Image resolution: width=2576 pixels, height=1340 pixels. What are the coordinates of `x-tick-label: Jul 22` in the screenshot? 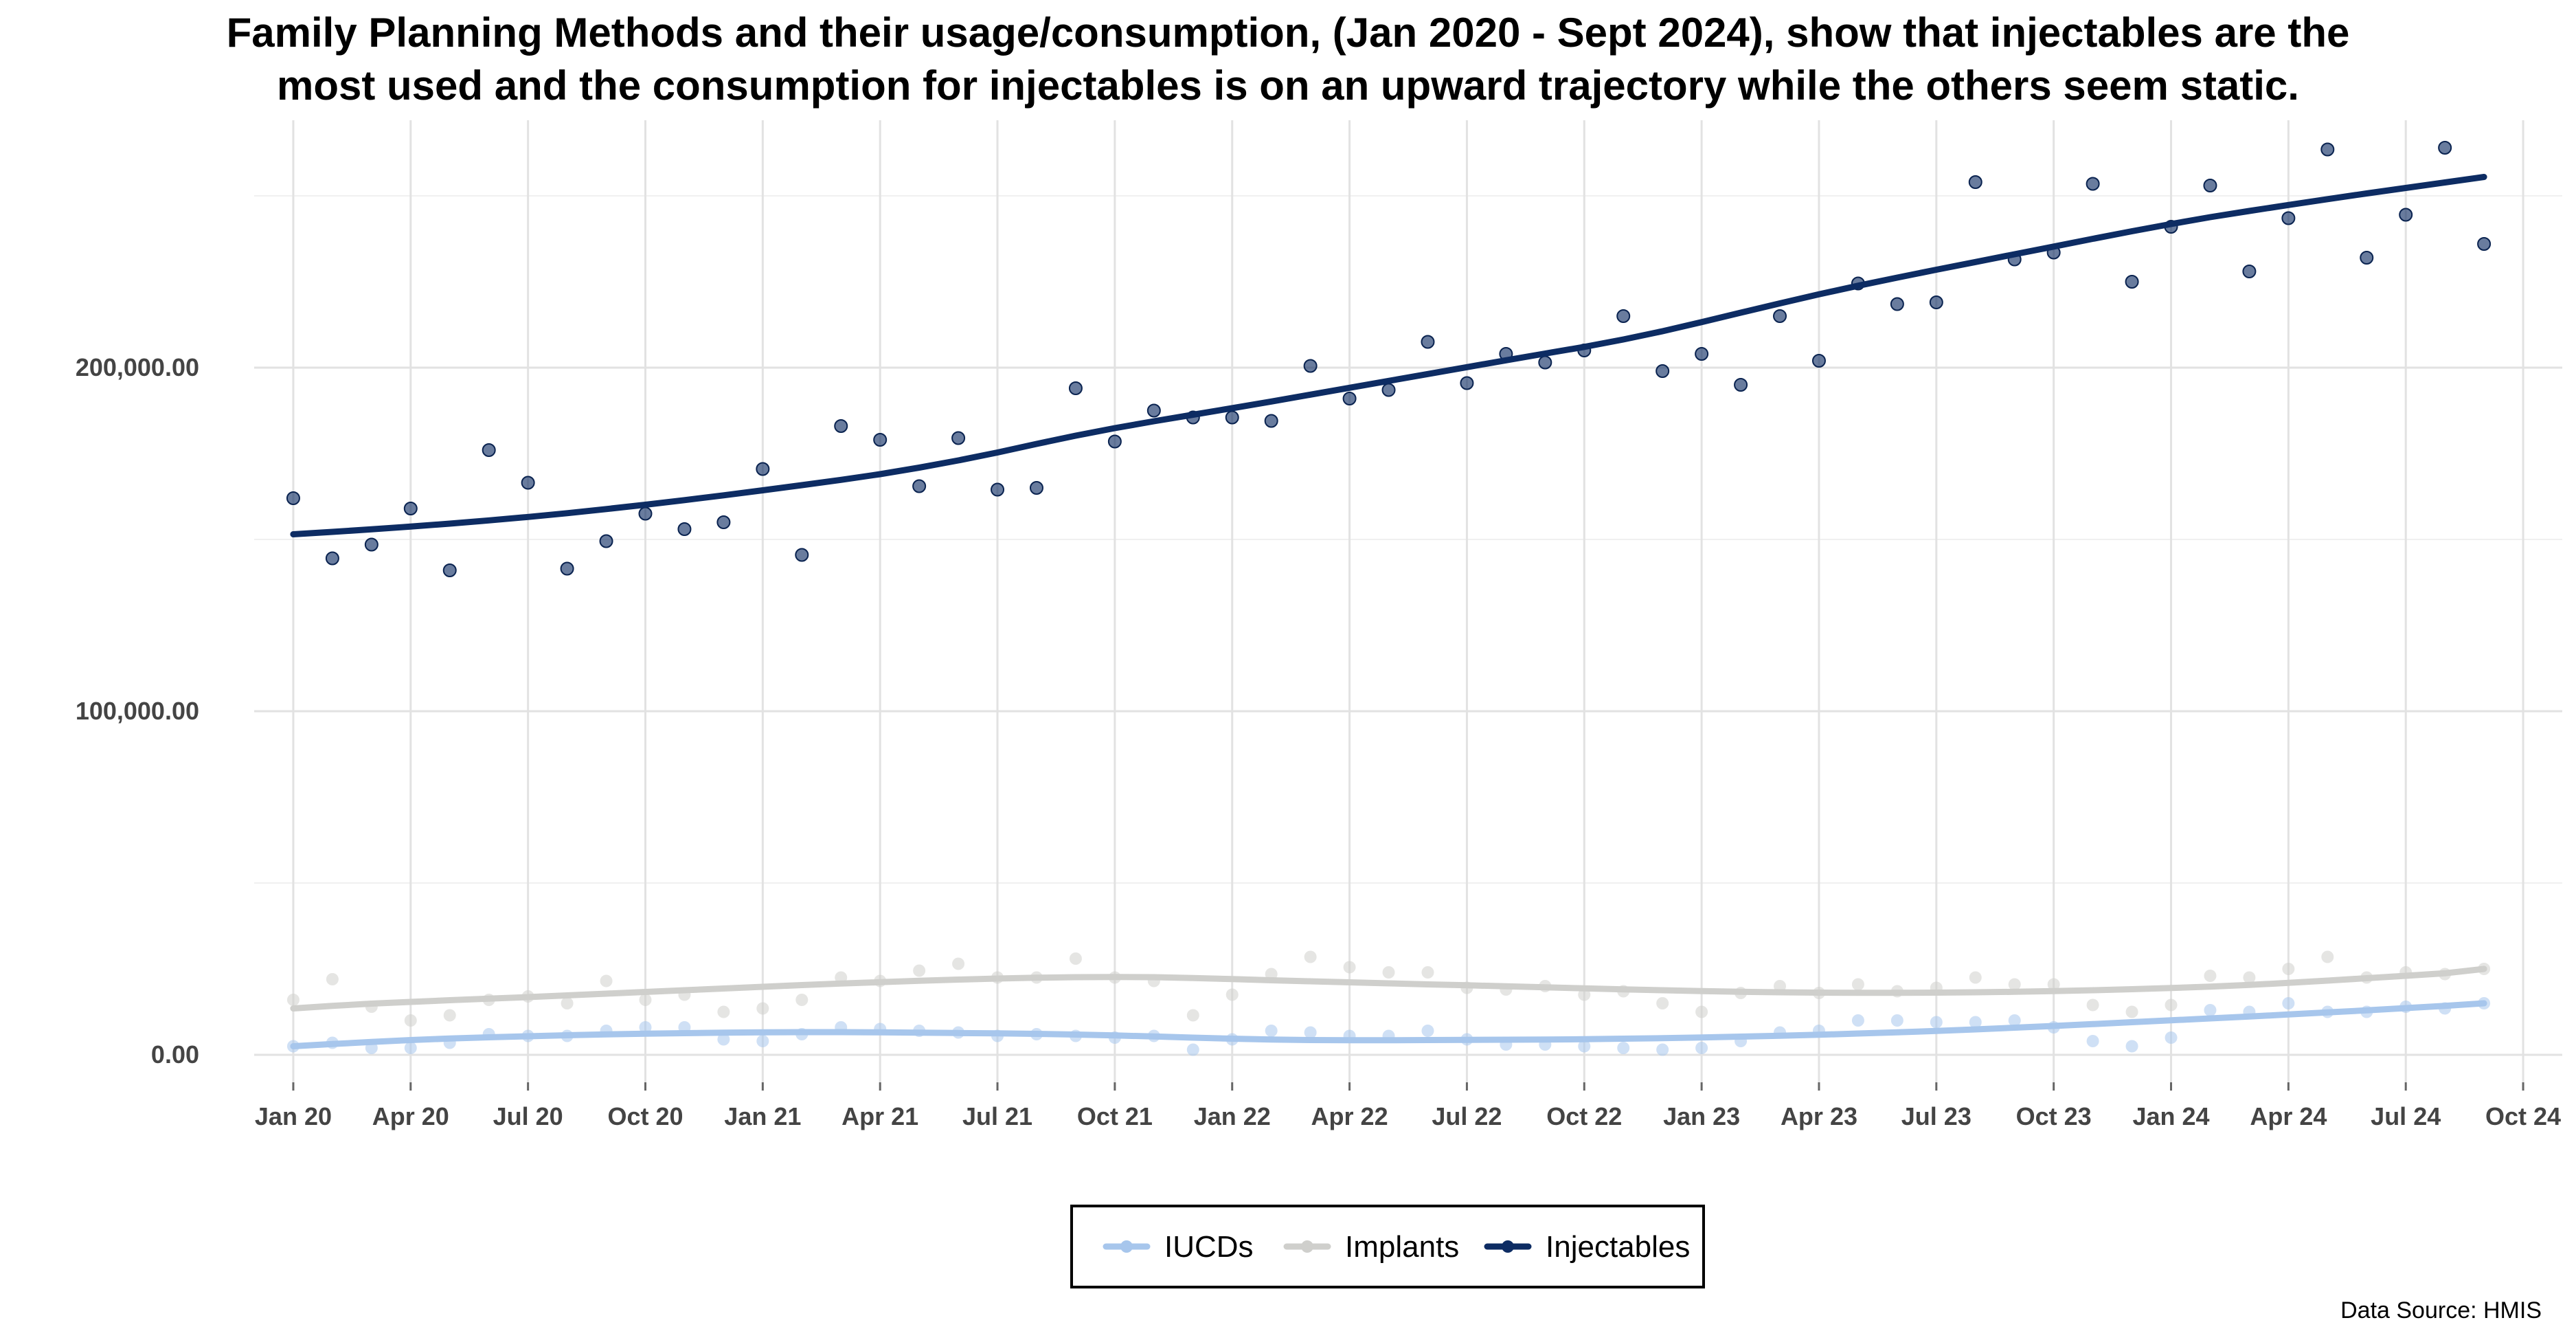 It's located at (1467, 1116).